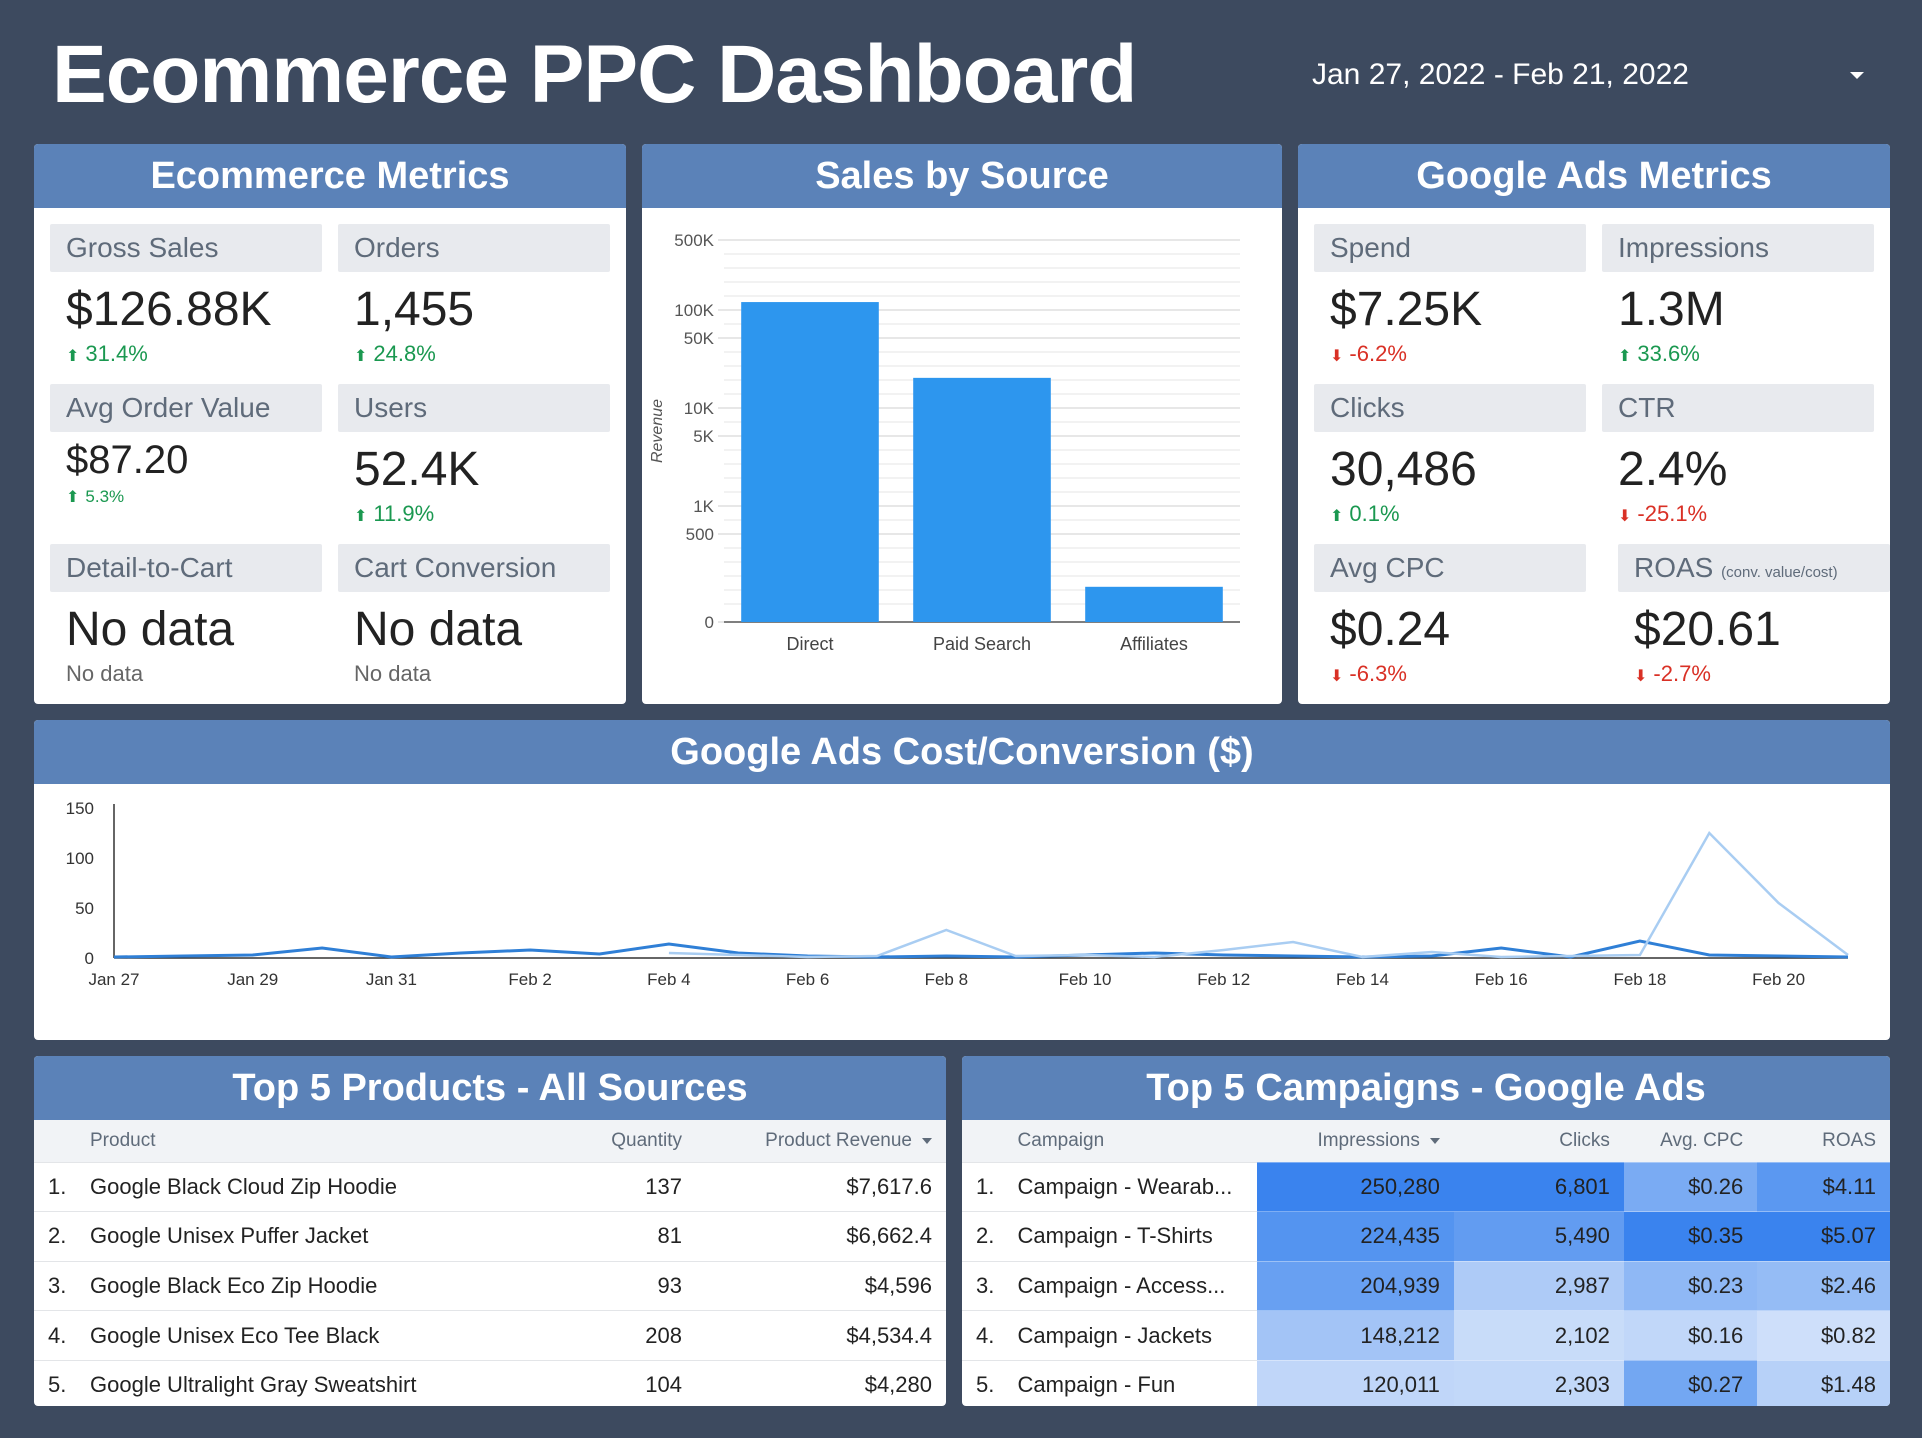  Describe the element at coordinates (113, 979) in the screenshot. I see `x-tick-label: Jan 27` at that location.